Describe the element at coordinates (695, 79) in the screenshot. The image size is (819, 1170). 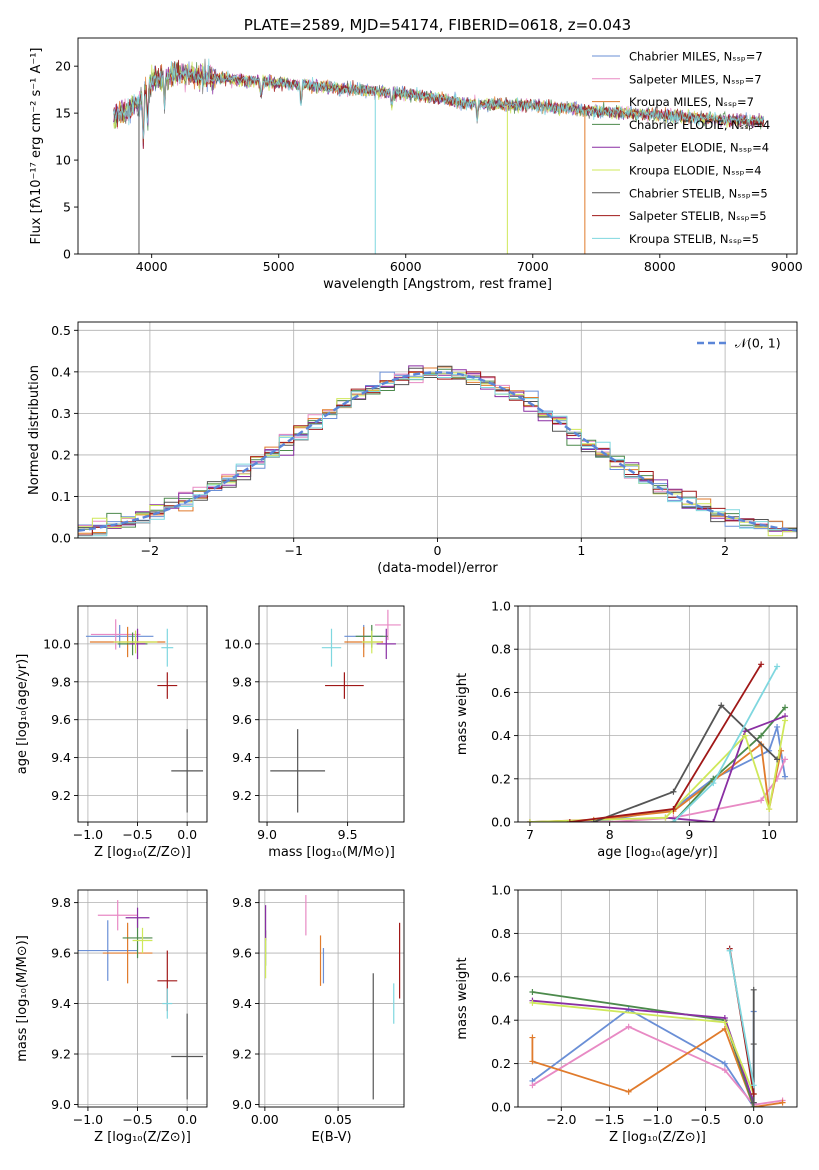
I see `legend-label: Salpeter MILES, Nₛₛₚ=7` at that location.